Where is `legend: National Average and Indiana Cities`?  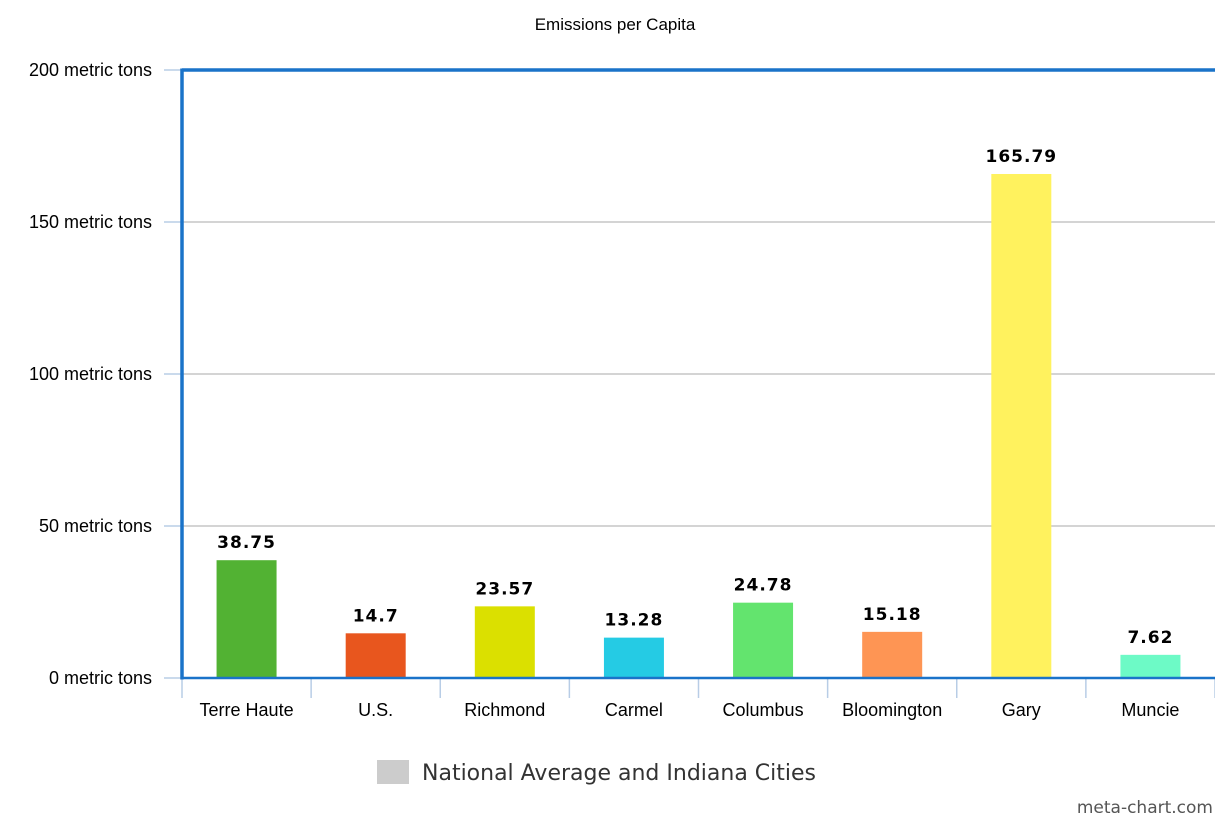 legend: National Average and Indiana Cities is located at coordinates (596, 773).